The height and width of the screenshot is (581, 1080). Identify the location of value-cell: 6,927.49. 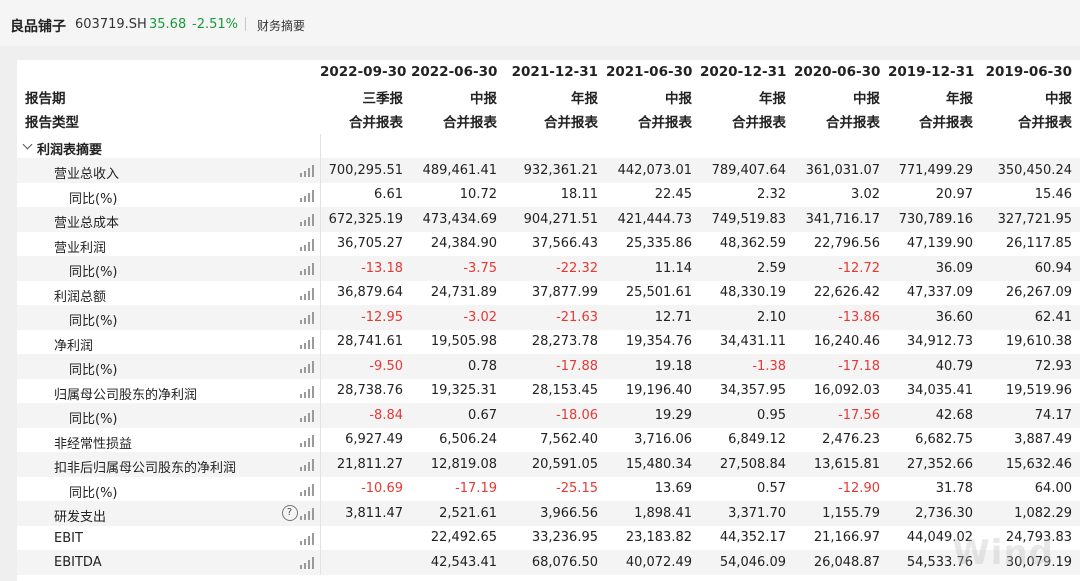
(374, 440).